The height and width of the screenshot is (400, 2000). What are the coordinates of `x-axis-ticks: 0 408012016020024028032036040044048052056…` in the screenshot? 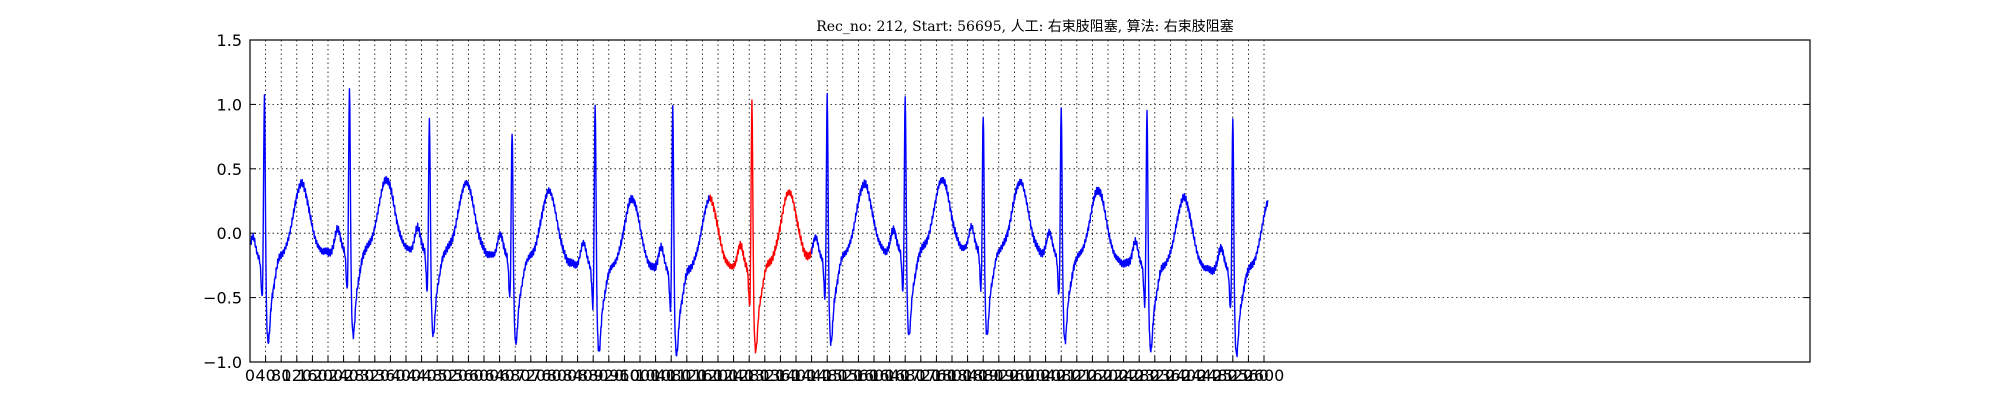 It's located at (764, 370).